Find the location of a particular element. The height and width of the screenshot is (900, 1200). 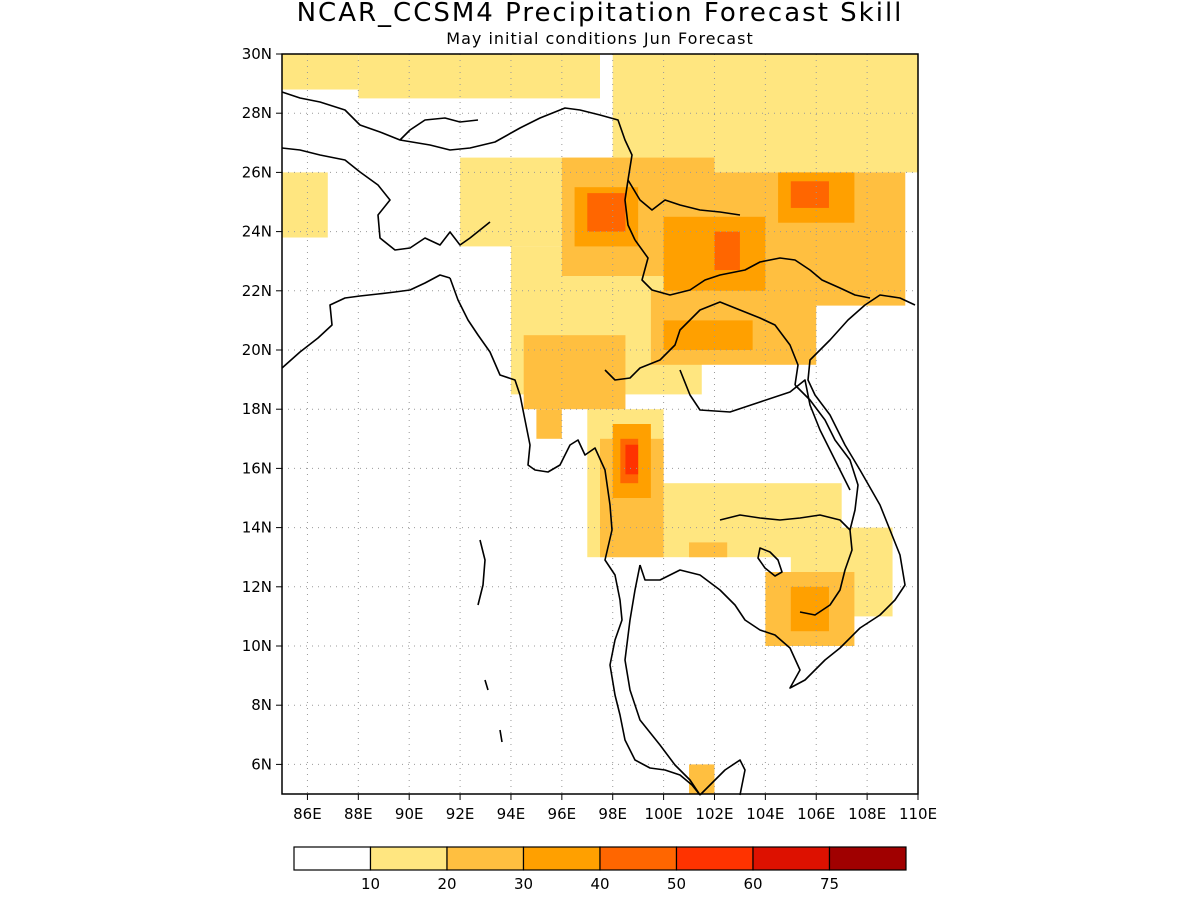

lon-tick-label: 102E is located at coordinates (714, 814).